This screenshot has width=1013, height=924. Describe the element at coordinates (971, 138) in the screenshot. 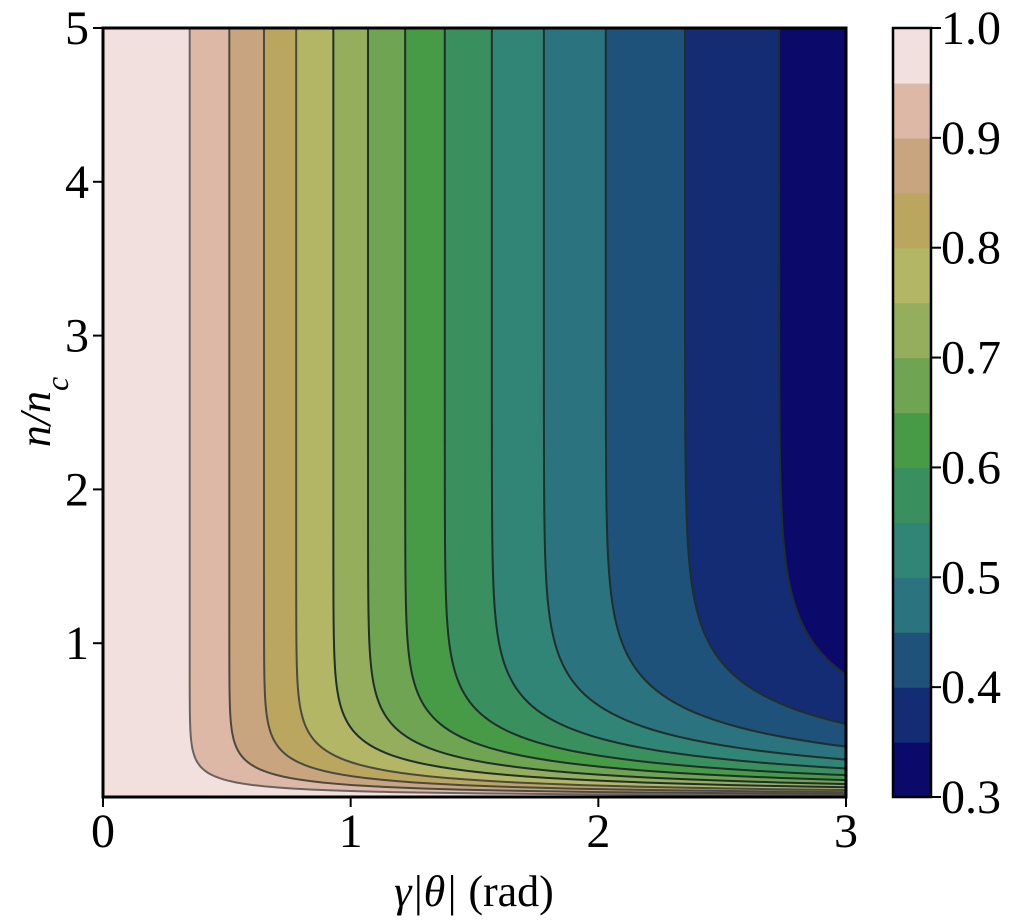

I see `colorbar-tick-label: 0.9` at that location.